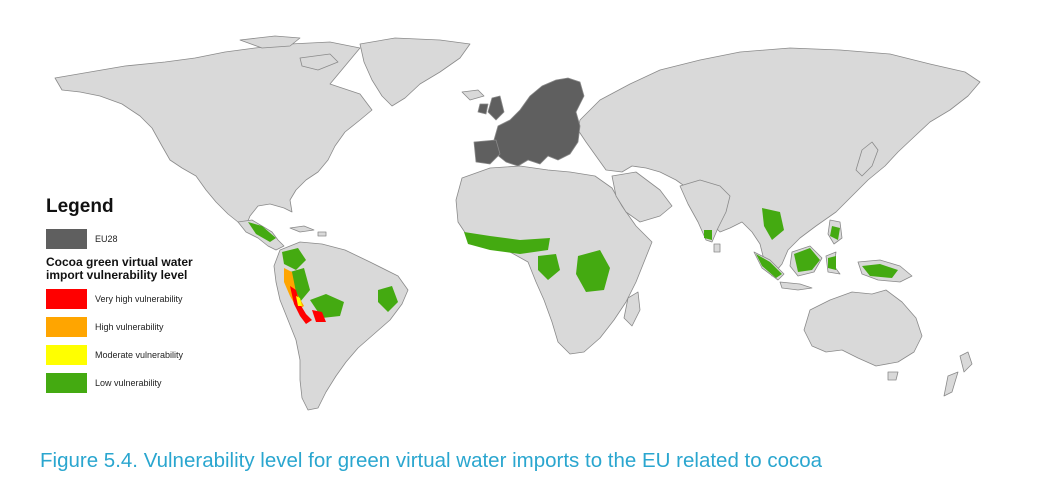 The image size is (1064, 489). Describe the element at coordinates (773, 224) in the screenshot. I see `low-vulnerability-indochina` at that location.